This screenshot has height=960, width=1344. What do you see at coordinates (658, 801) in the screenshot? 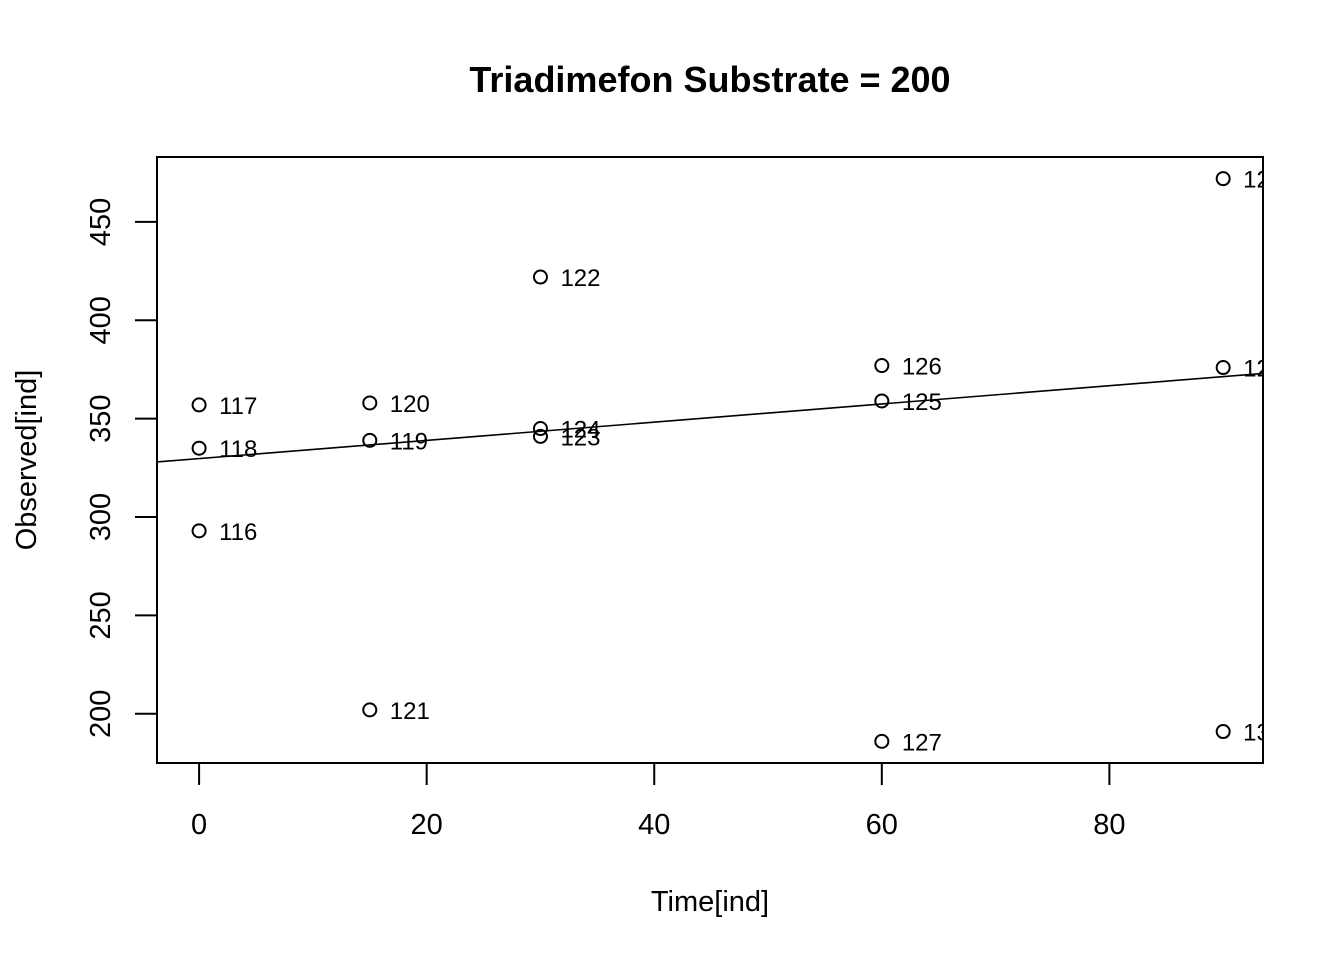
I see `x-axis: 0 20 40 60 80` at bounding box center [658, 801].